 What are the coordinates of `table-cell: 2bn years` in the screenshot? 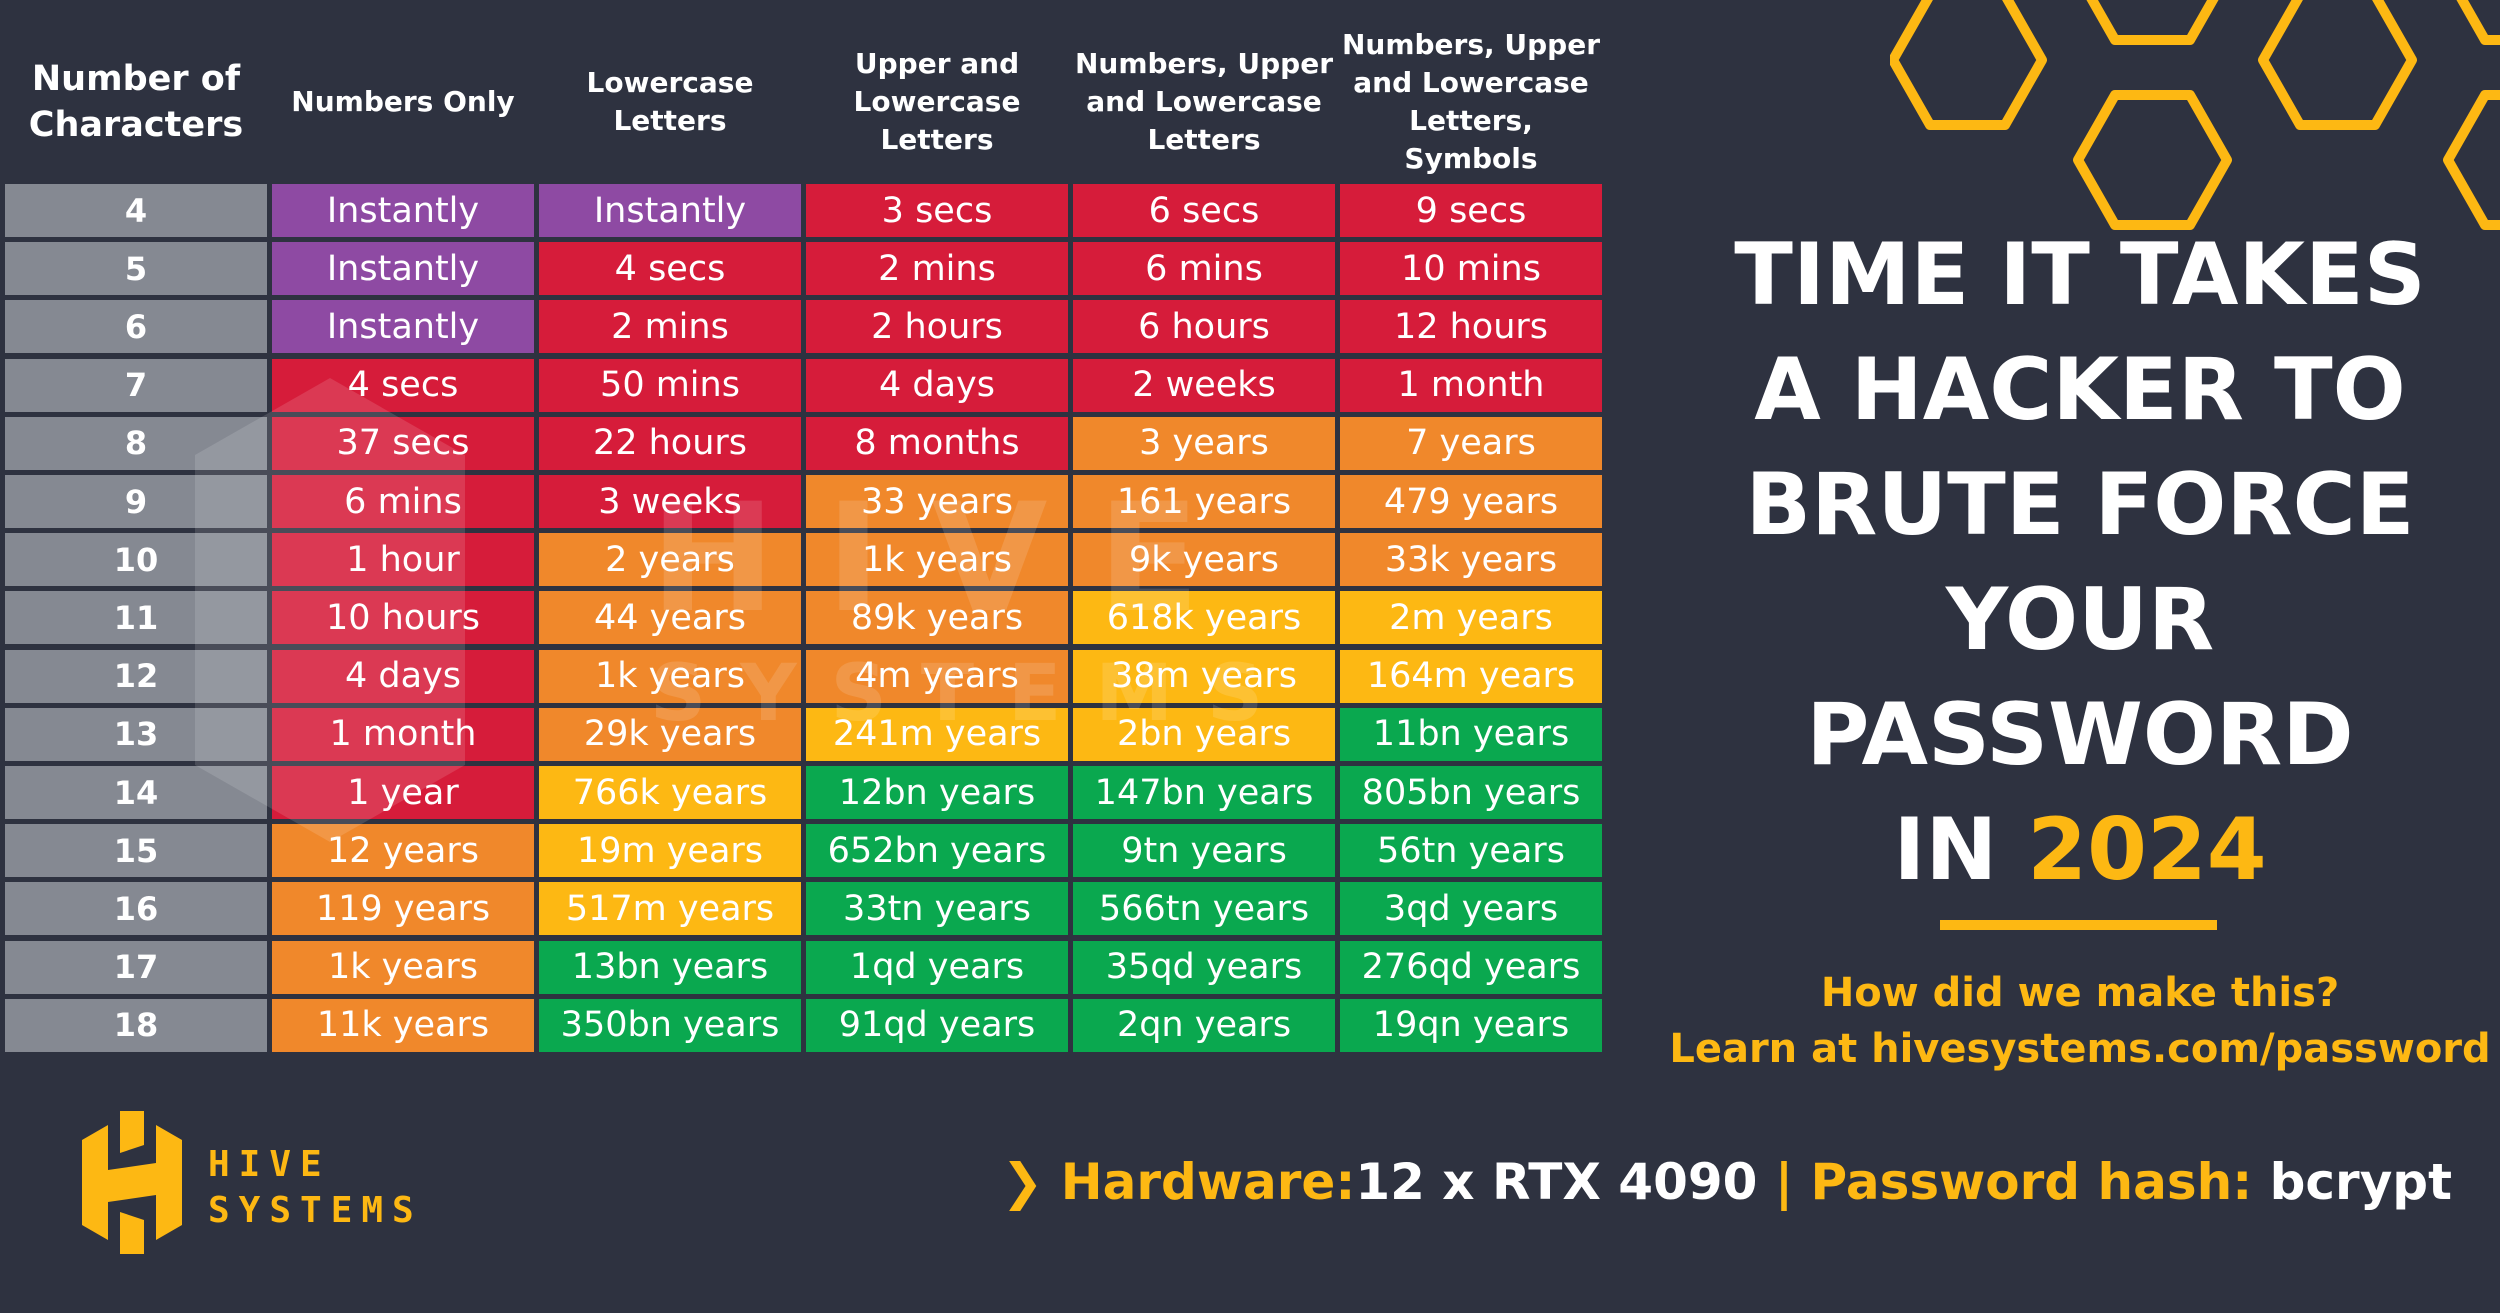 It's located at (1204, 734).